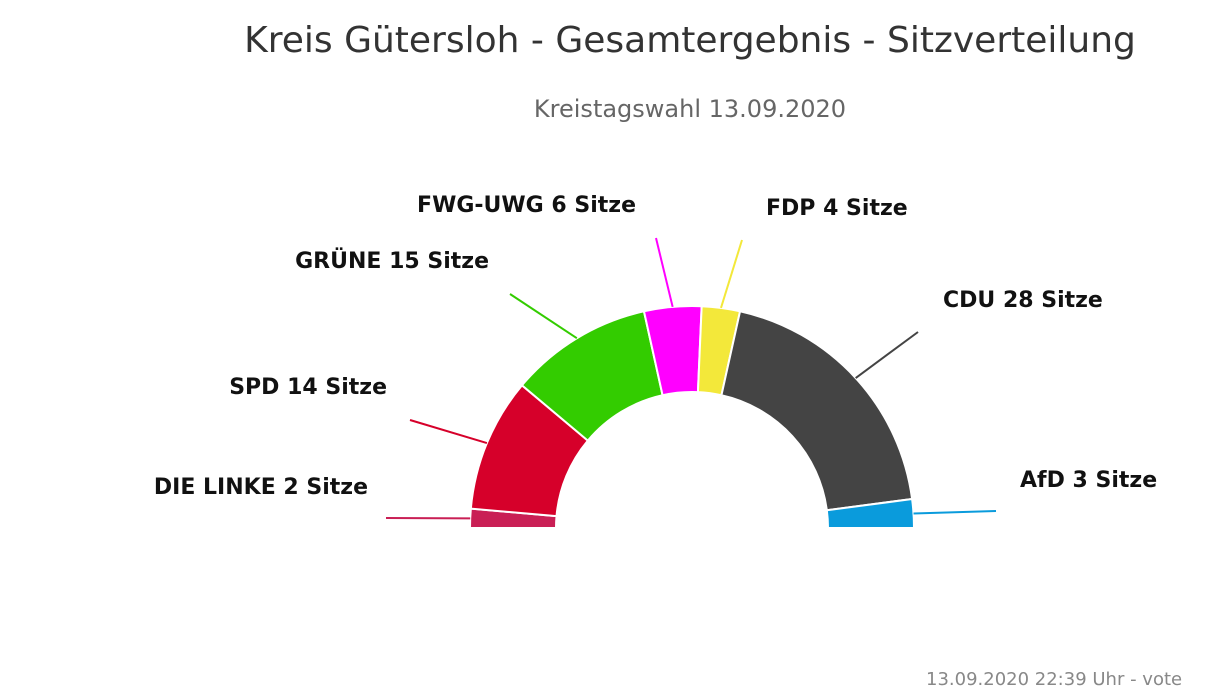  Describe the element at coordinates (1053, 300) in the screenshot. I see `value-label: 28 Sitze` at that location.